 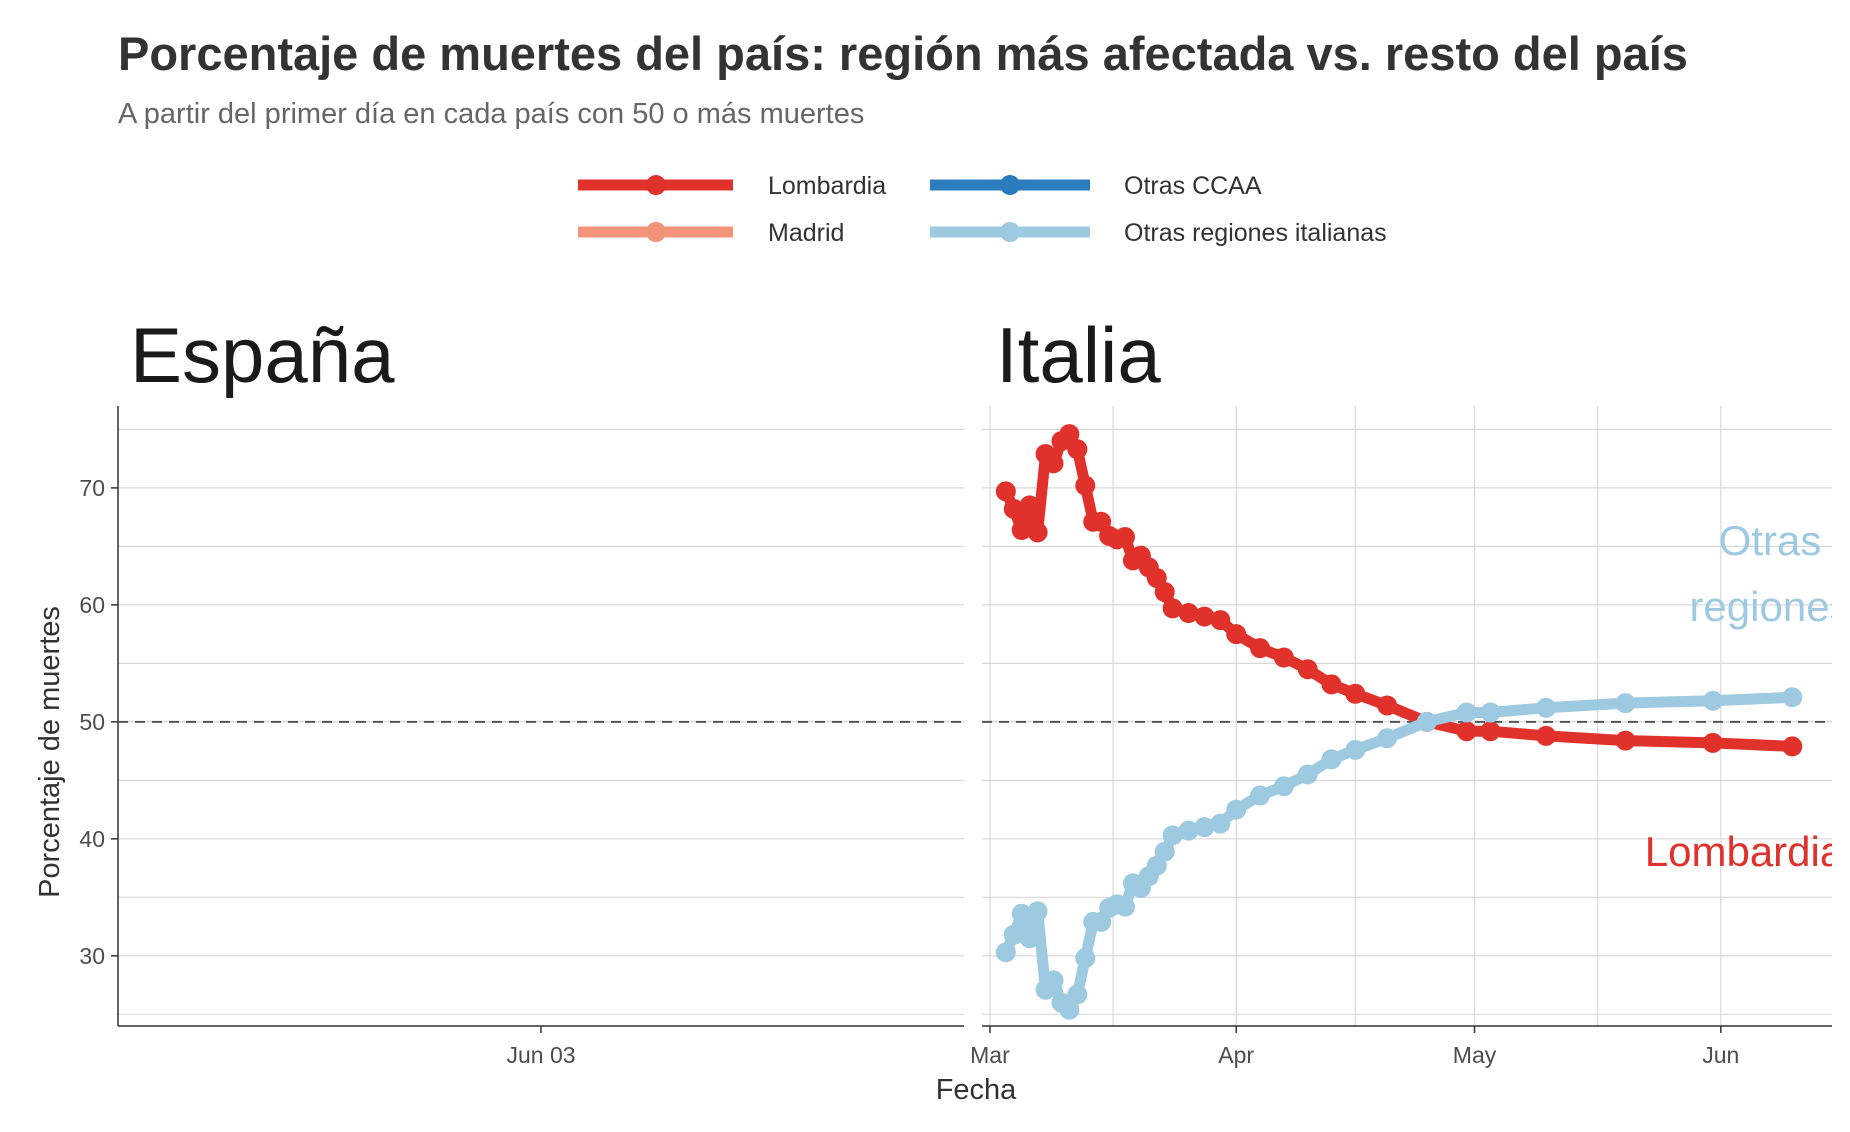 What do you see at coordinates (1236, 1055) in the screenshot?
I see `x-tick-label: Apr` at bounding box center [1236, 1055].